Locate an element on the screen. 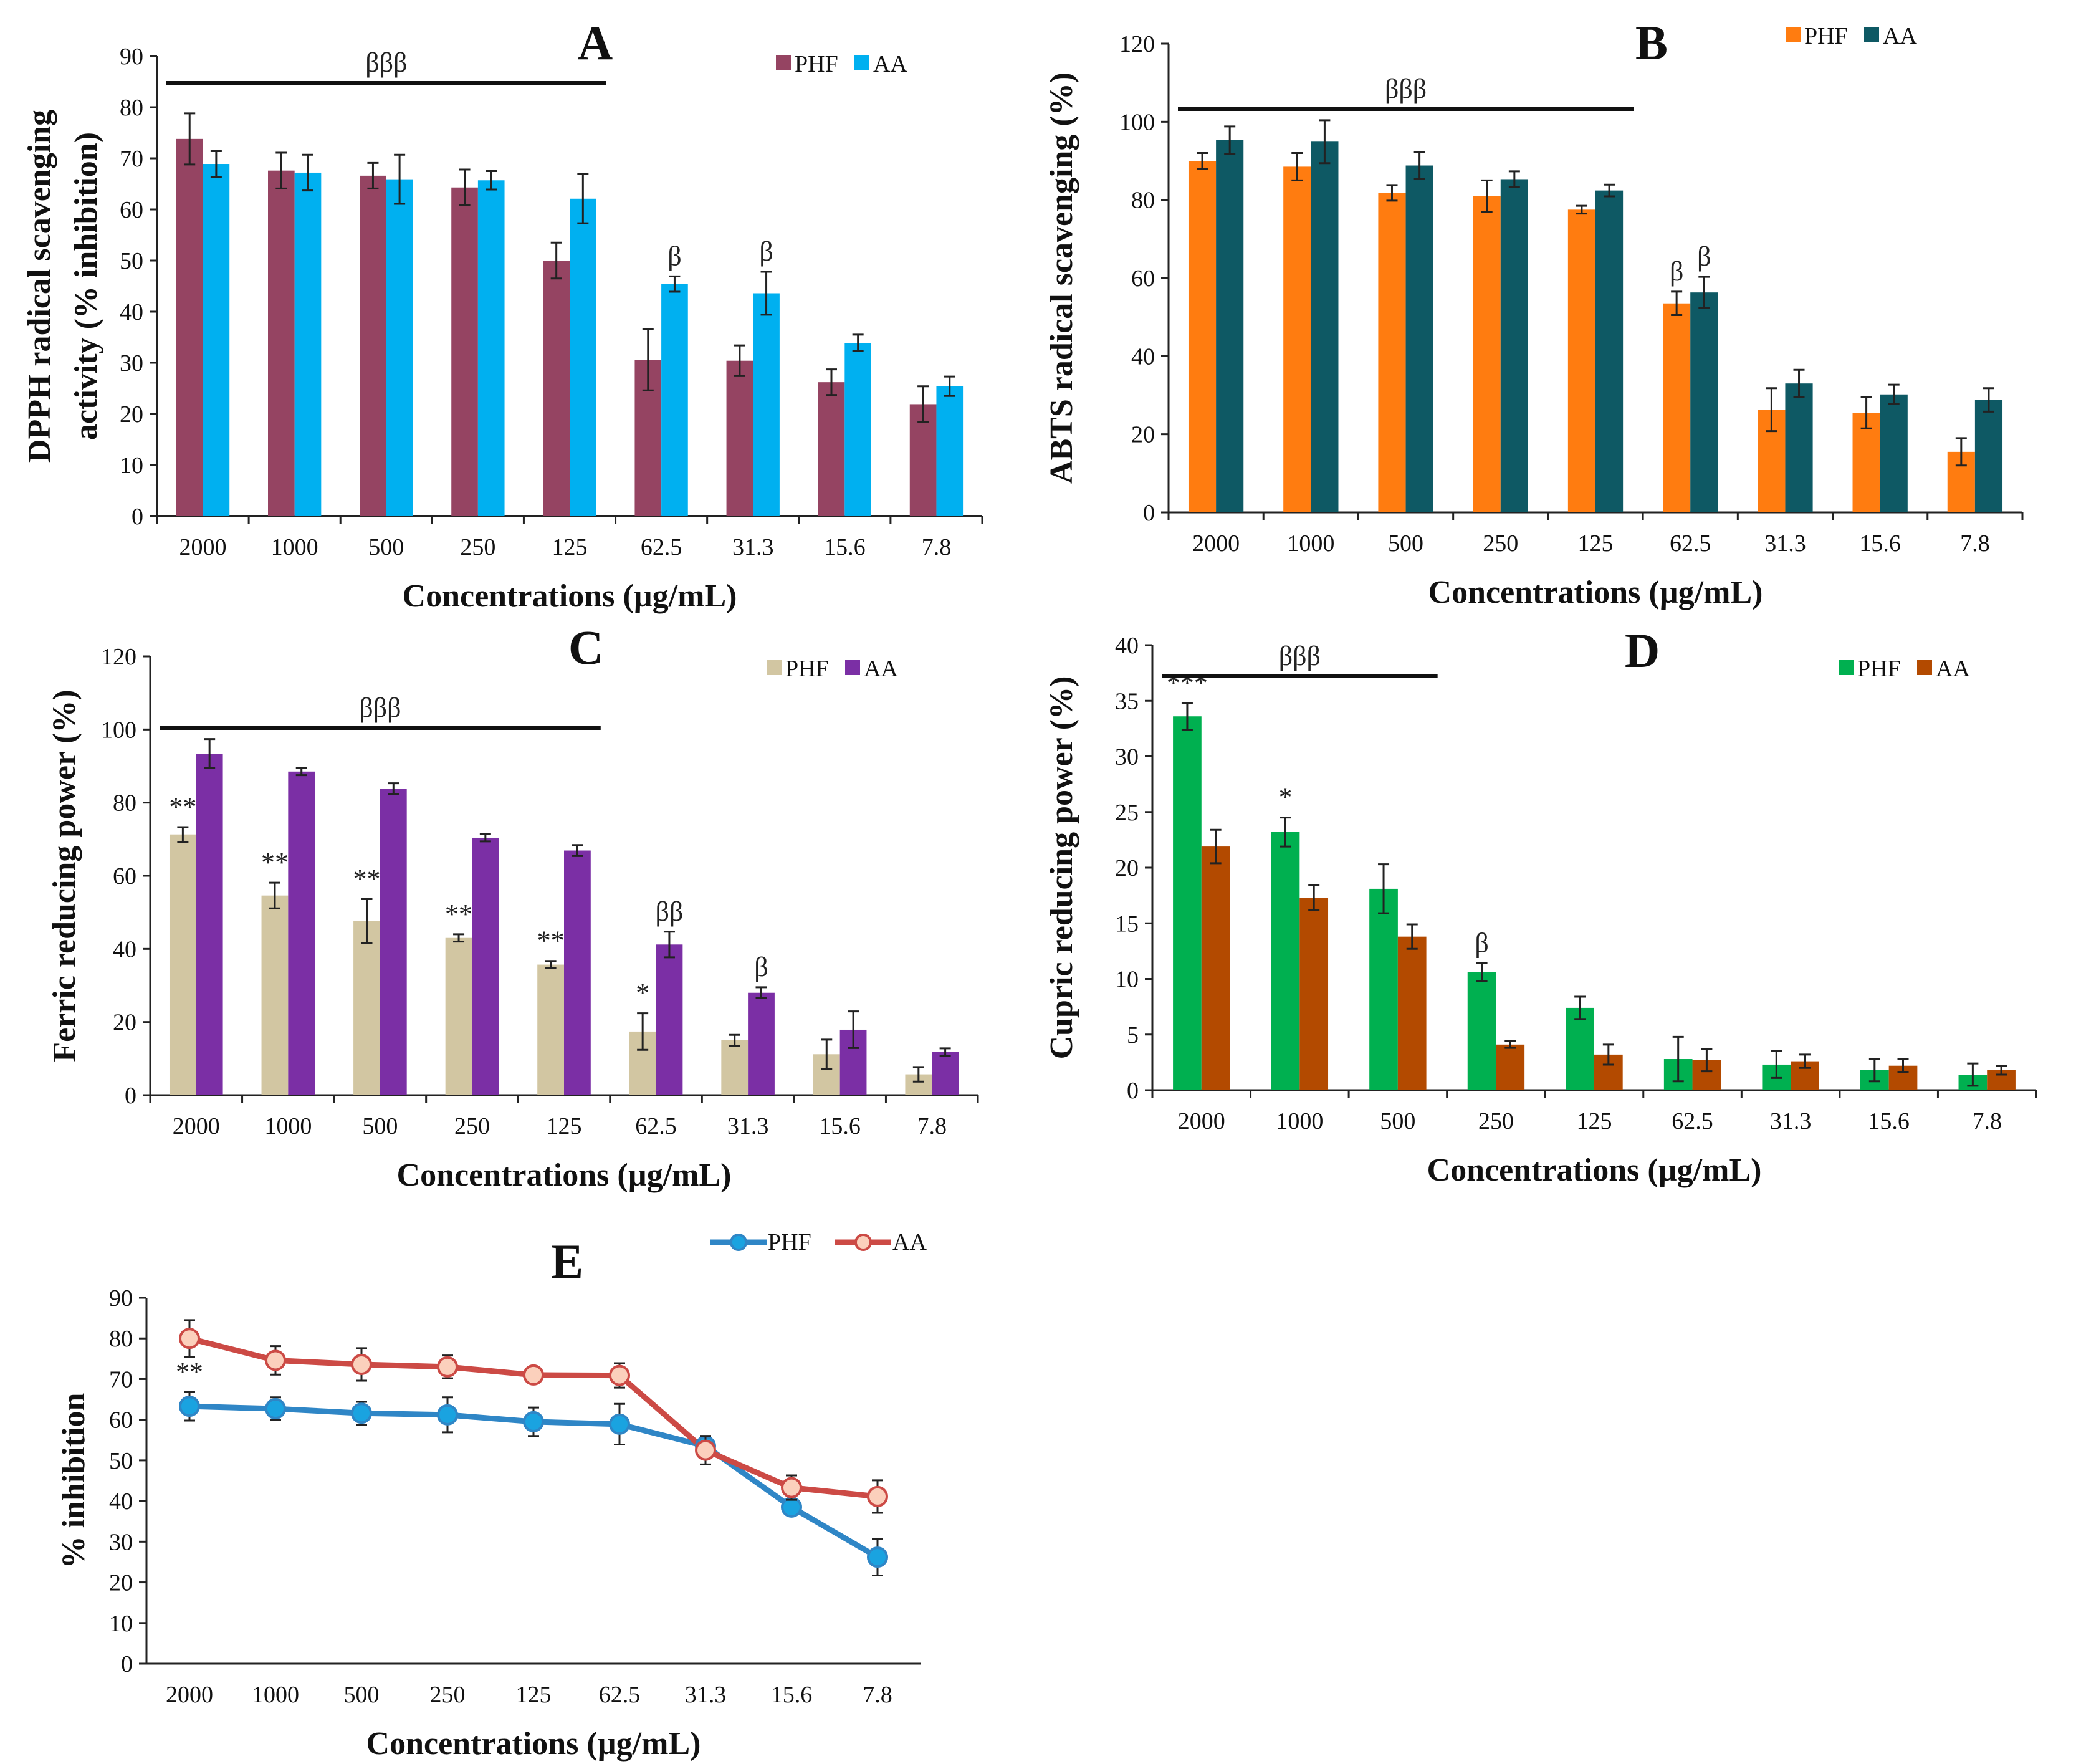 The height and width of the screenshot is (1764, 2076). y-tick-label: 5 is located at coordinates (1133, 1035).